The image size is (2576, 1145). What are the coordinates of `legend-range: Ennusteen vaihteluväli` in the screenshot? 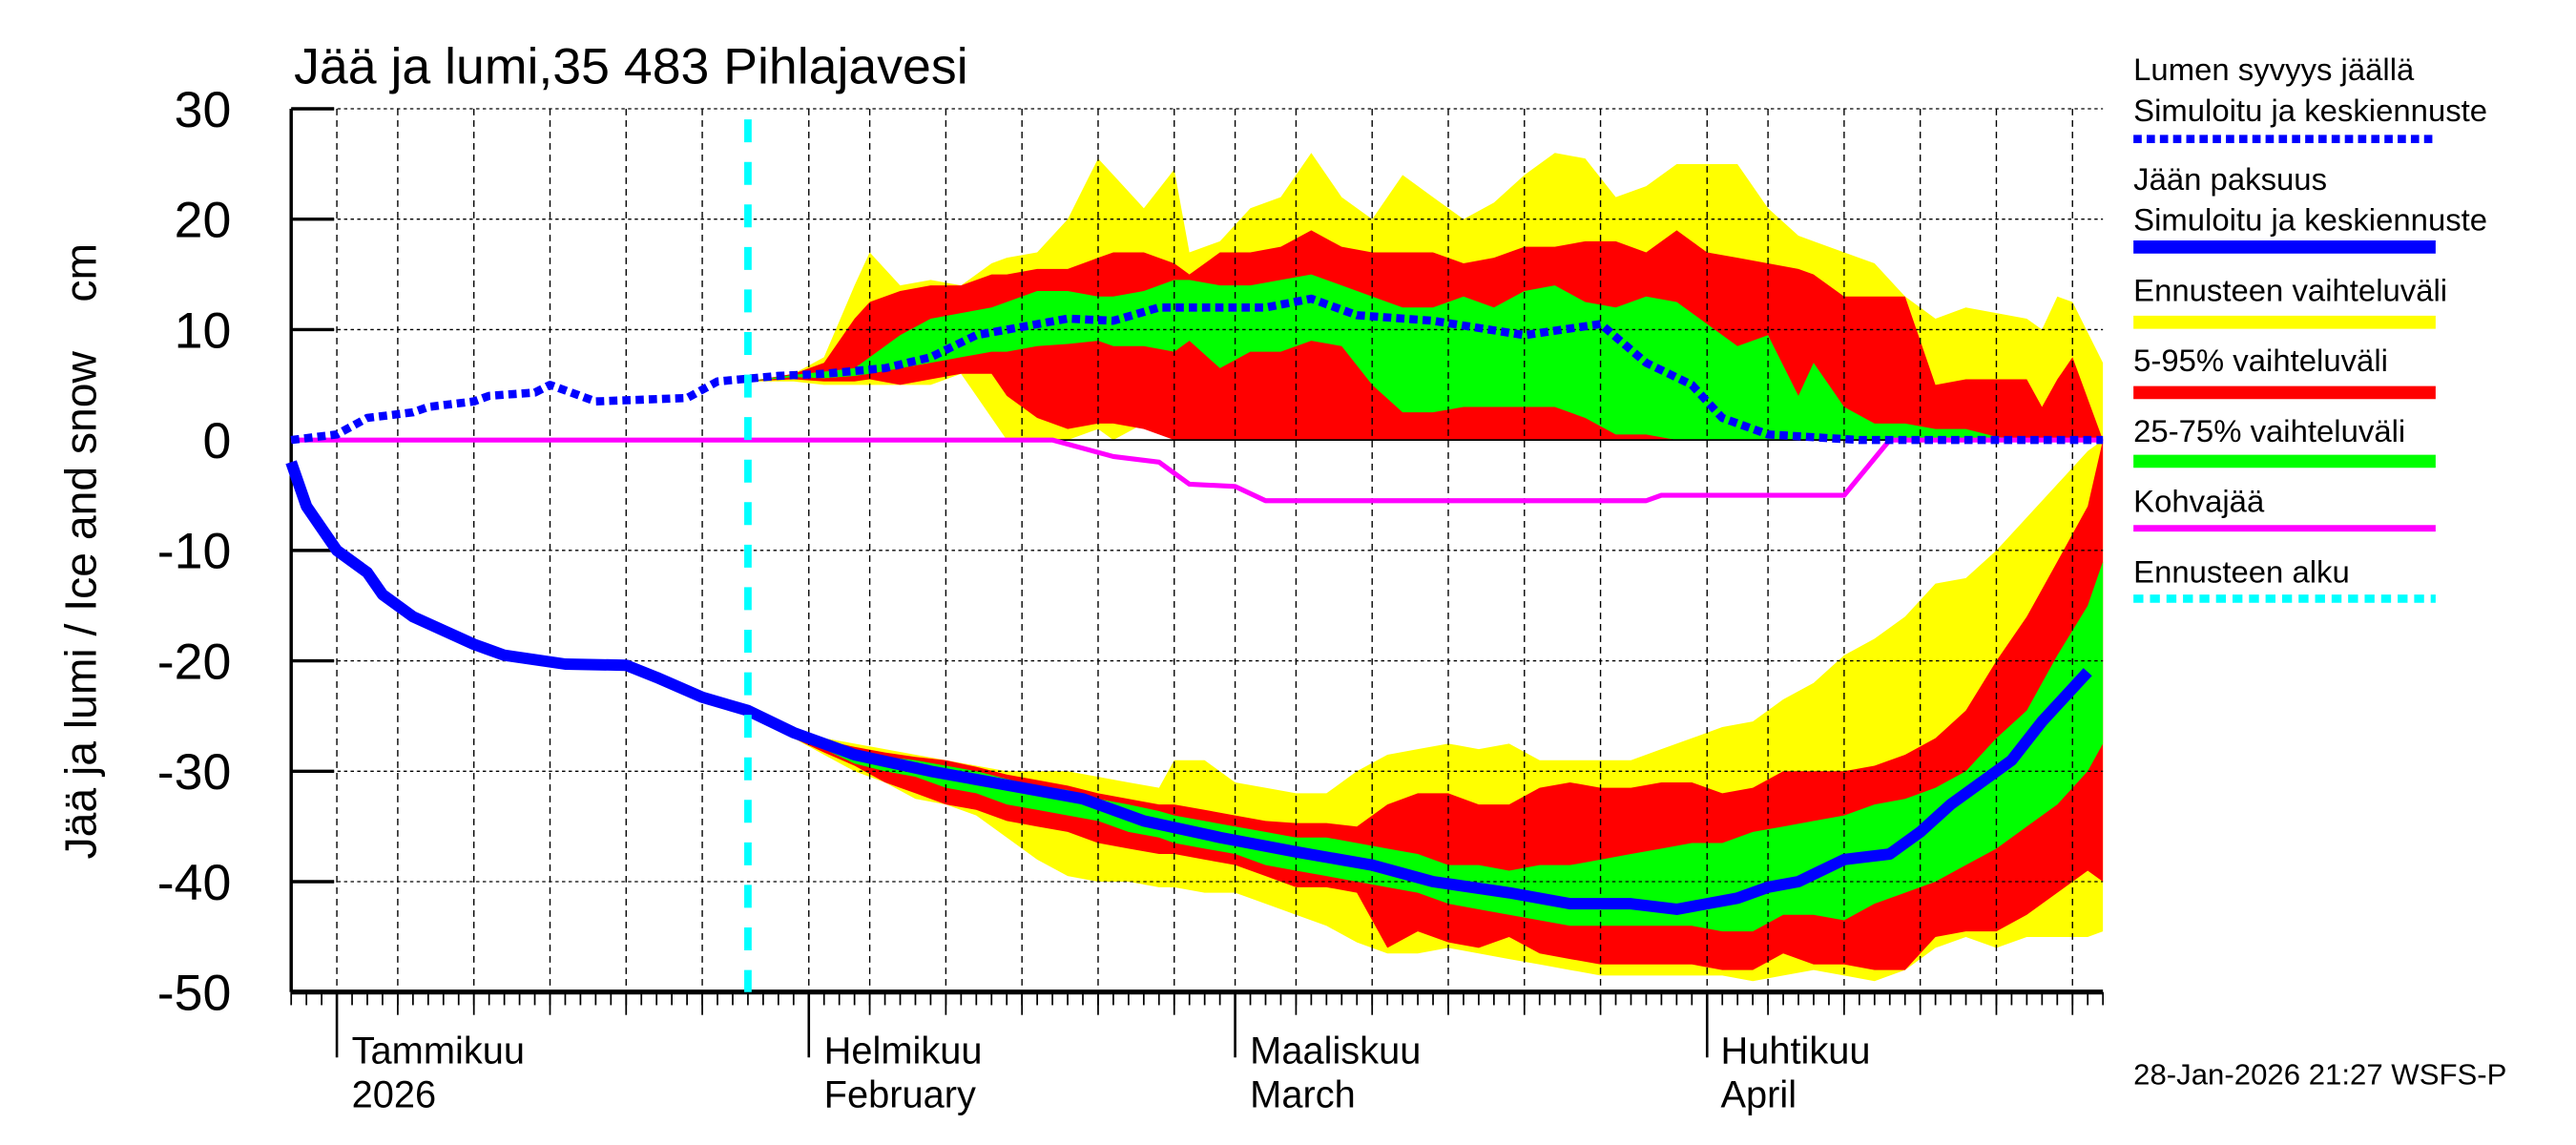 It's located at (2290, 290).